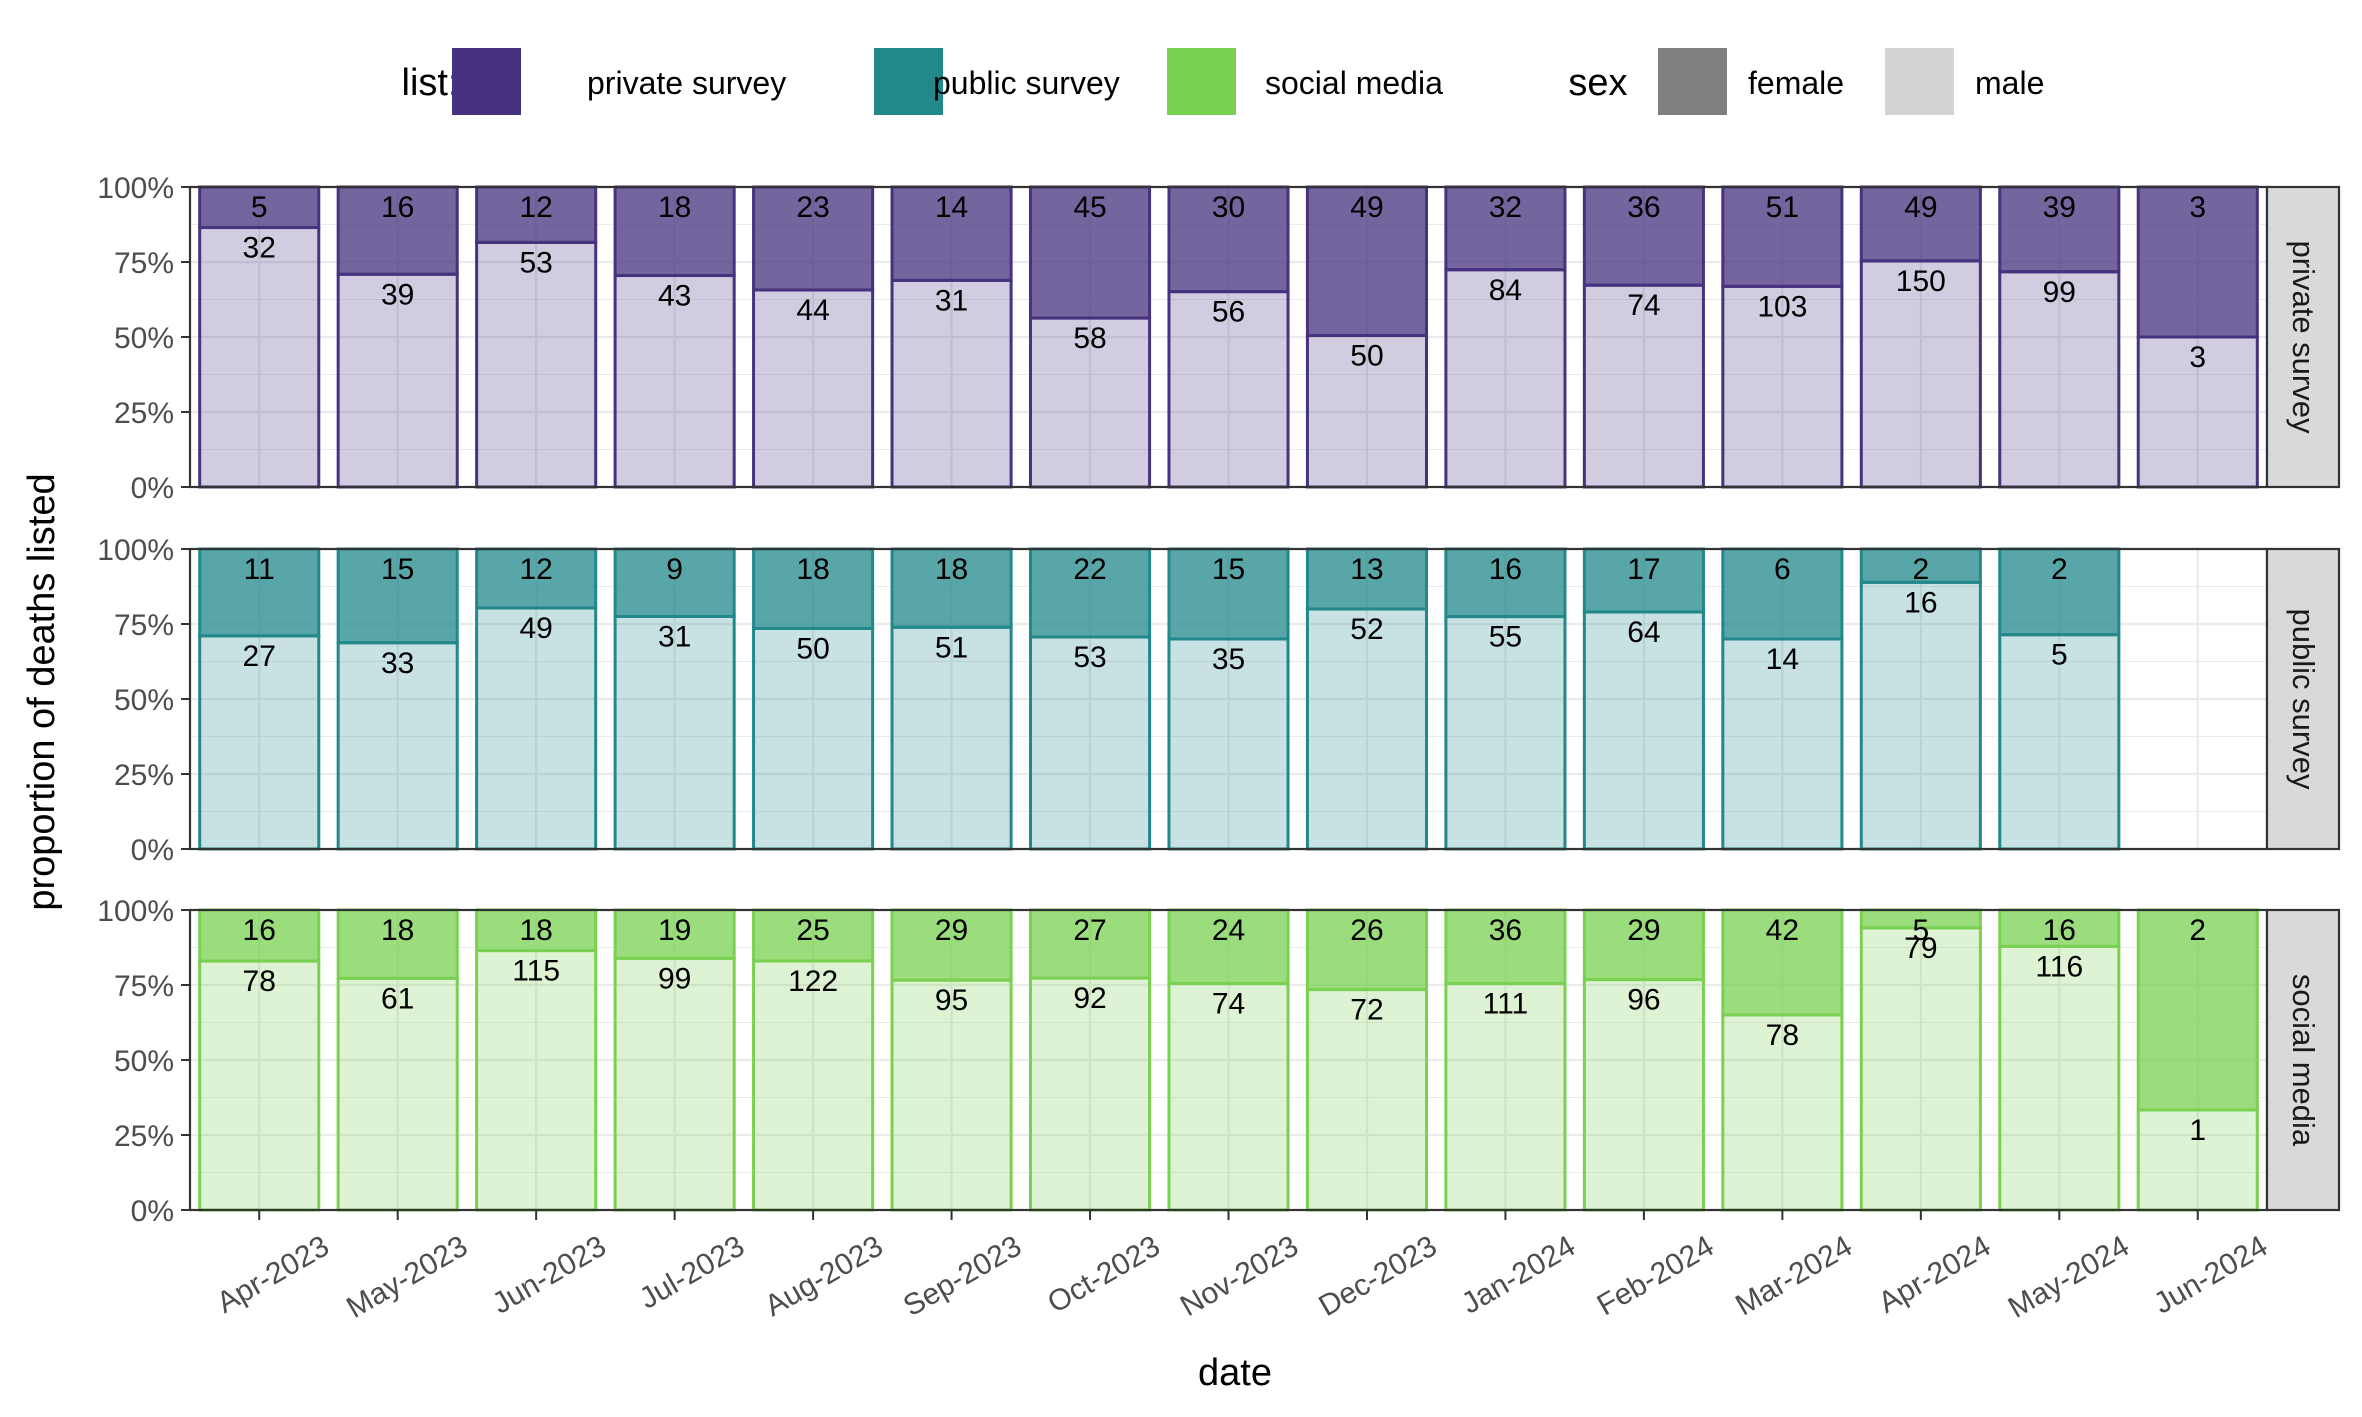 This screenshot has height=1417, width=2362. Describe the element at coordinates (1782, 207) in the screenshot. I see `data-label-female: 51` at that location.